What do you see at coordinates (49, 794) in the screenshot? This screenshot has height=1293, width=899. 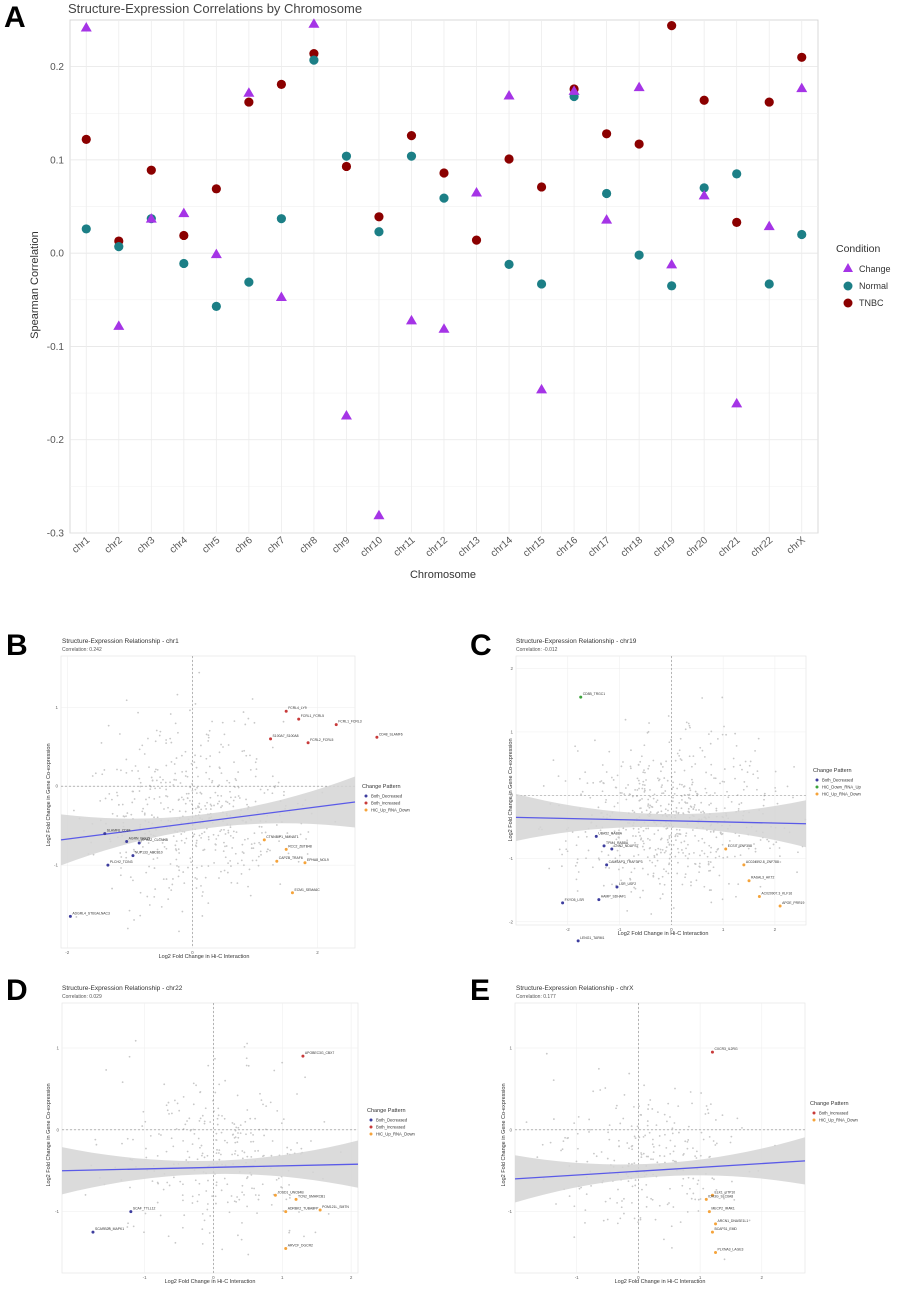 I see `chart-b-ylabel: Log2 Fold Change in Gene Co-expression` at bounding box center [49, 794].